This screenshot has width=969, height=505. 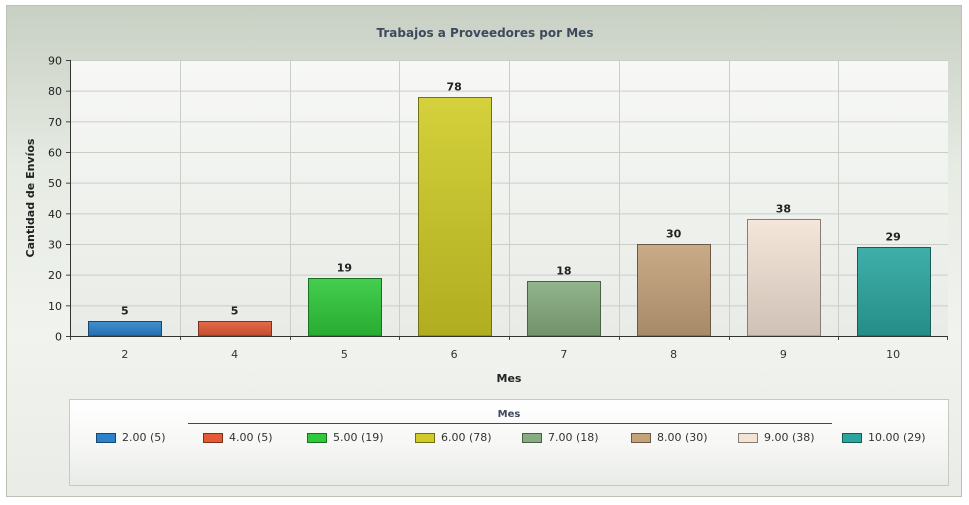 I want to click on x-tick-label: 9, so click(x=783, y=354).